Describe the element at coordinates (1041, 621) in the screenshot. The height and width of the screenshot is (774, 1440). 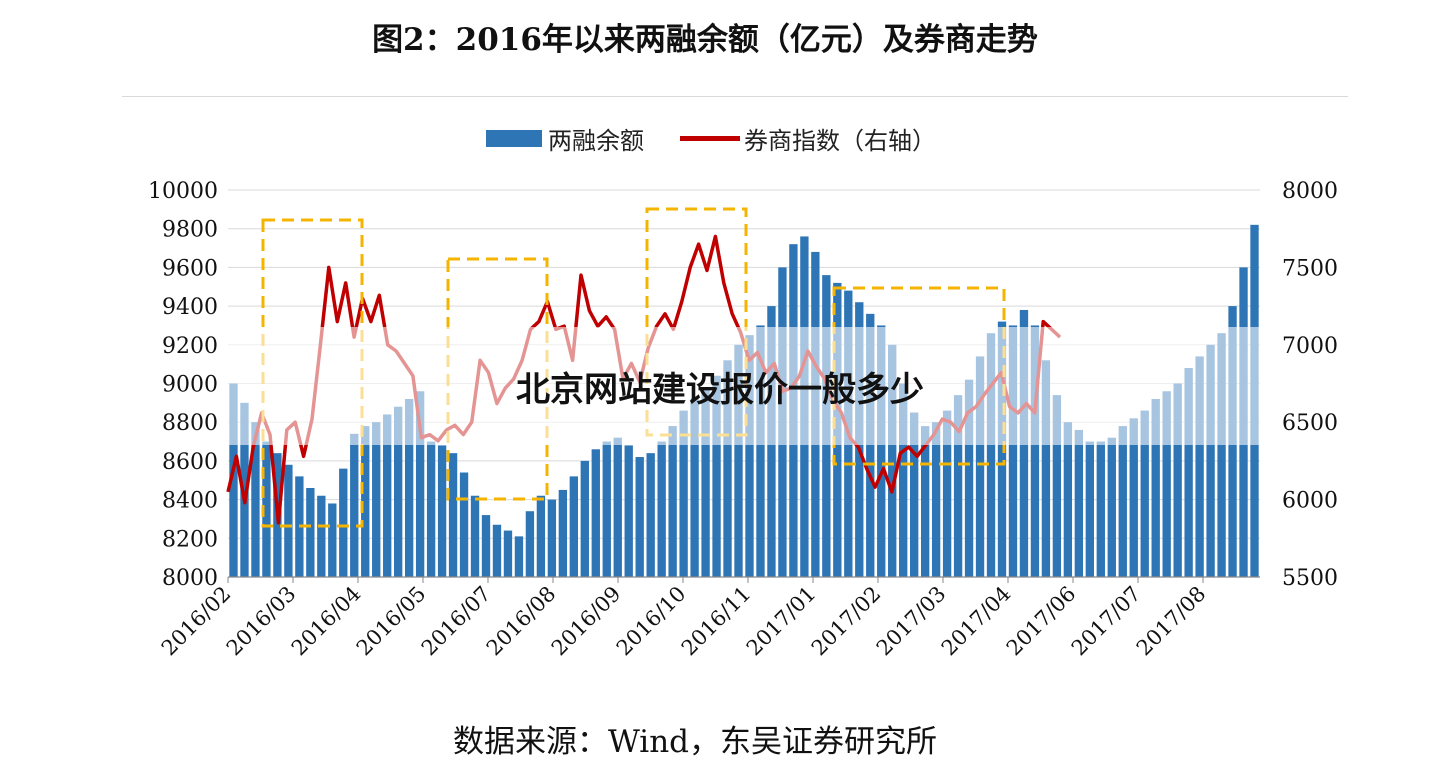
I see `x-tick-label: 2017/06` at that location.